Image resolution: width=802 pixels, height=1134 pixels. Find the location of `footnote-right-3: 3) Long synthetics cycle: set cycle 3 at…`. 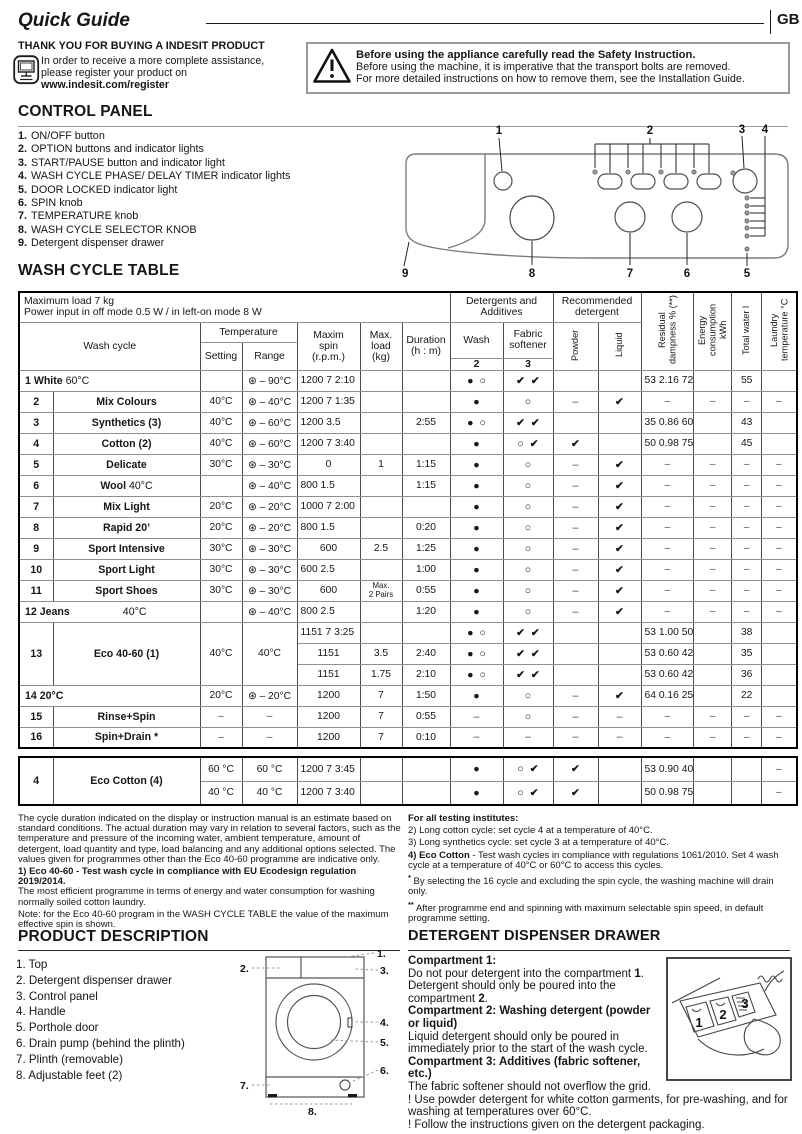

footnote-right-3: 3) Long synthetics cycle: set cycle 3 at… is located at coordinates (538, 843).